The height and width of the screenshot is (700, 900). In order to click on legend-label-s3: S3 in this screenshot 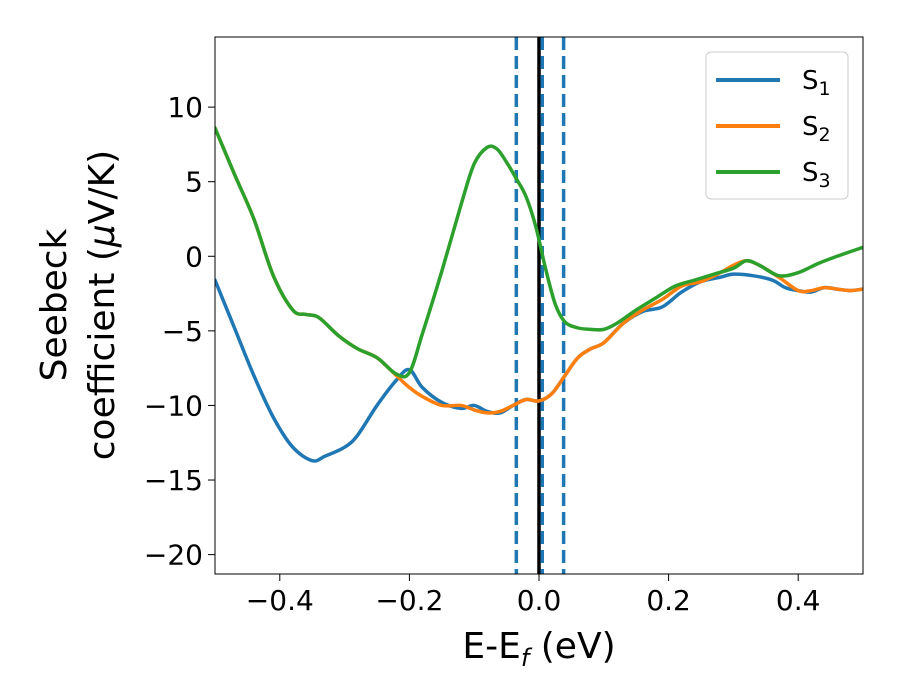, I will do `click(816, 175)`.